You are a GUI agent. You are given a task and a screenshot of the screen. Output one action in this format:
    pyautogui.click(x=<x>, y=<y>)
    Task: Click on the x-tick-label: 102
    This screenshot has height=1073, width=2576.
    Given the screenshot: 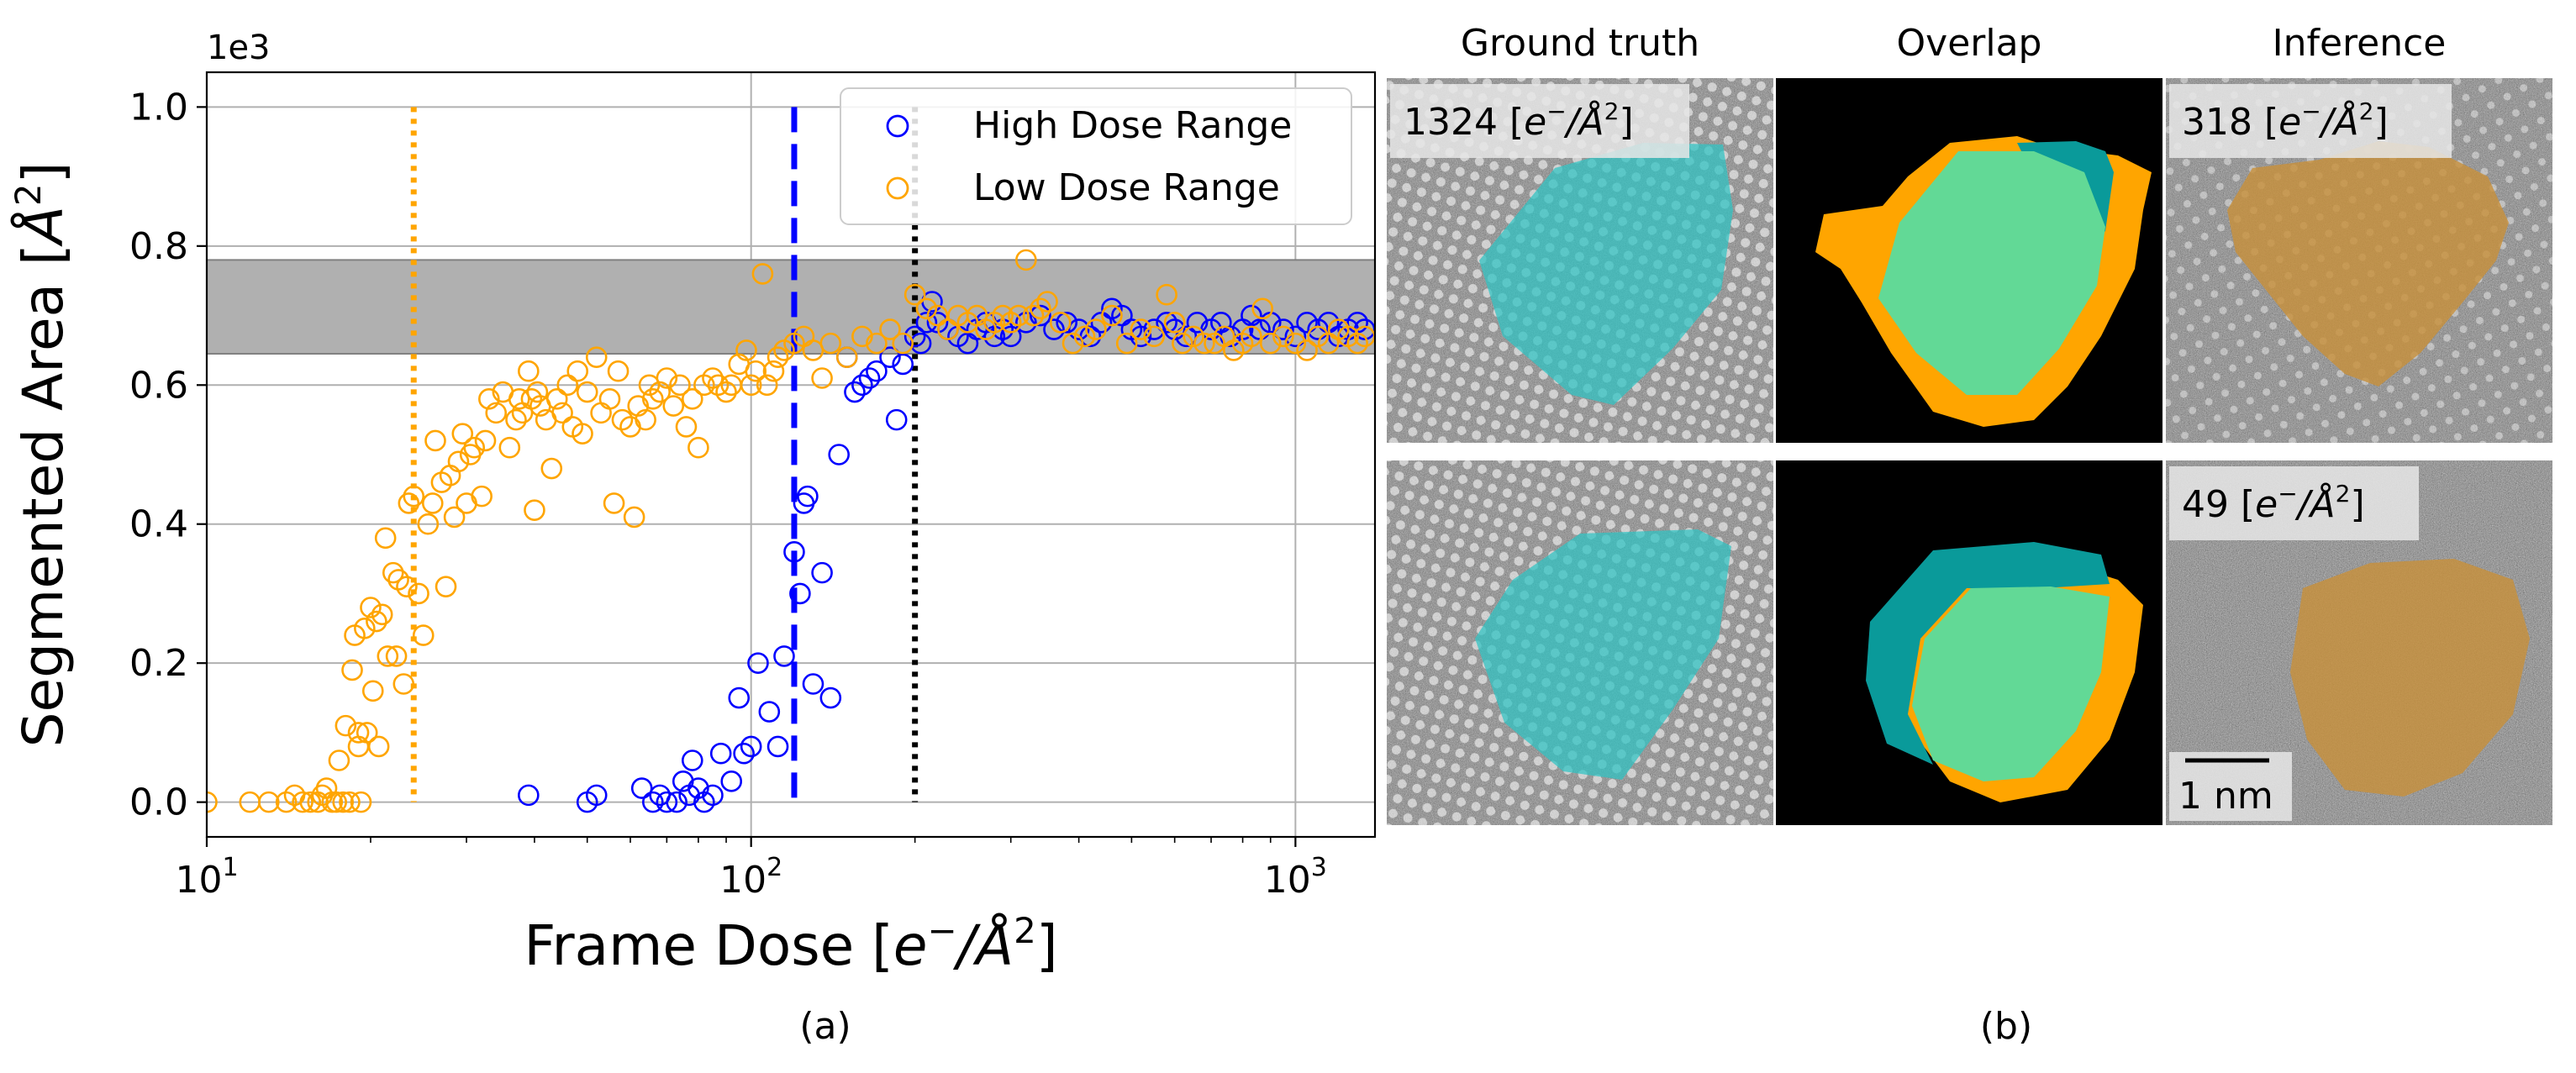 What is the action you would take?
    pyautogui.click(x=750, y=878)
    